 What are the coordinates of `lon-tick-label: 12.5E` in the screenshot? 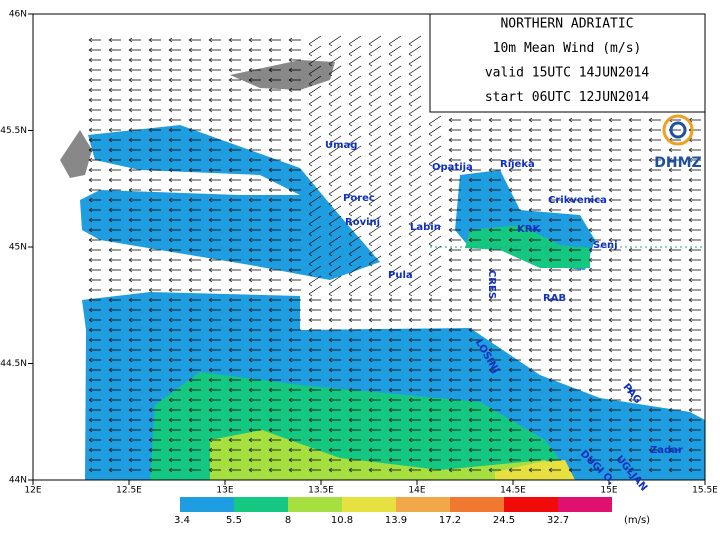 It's located at (129, 491).